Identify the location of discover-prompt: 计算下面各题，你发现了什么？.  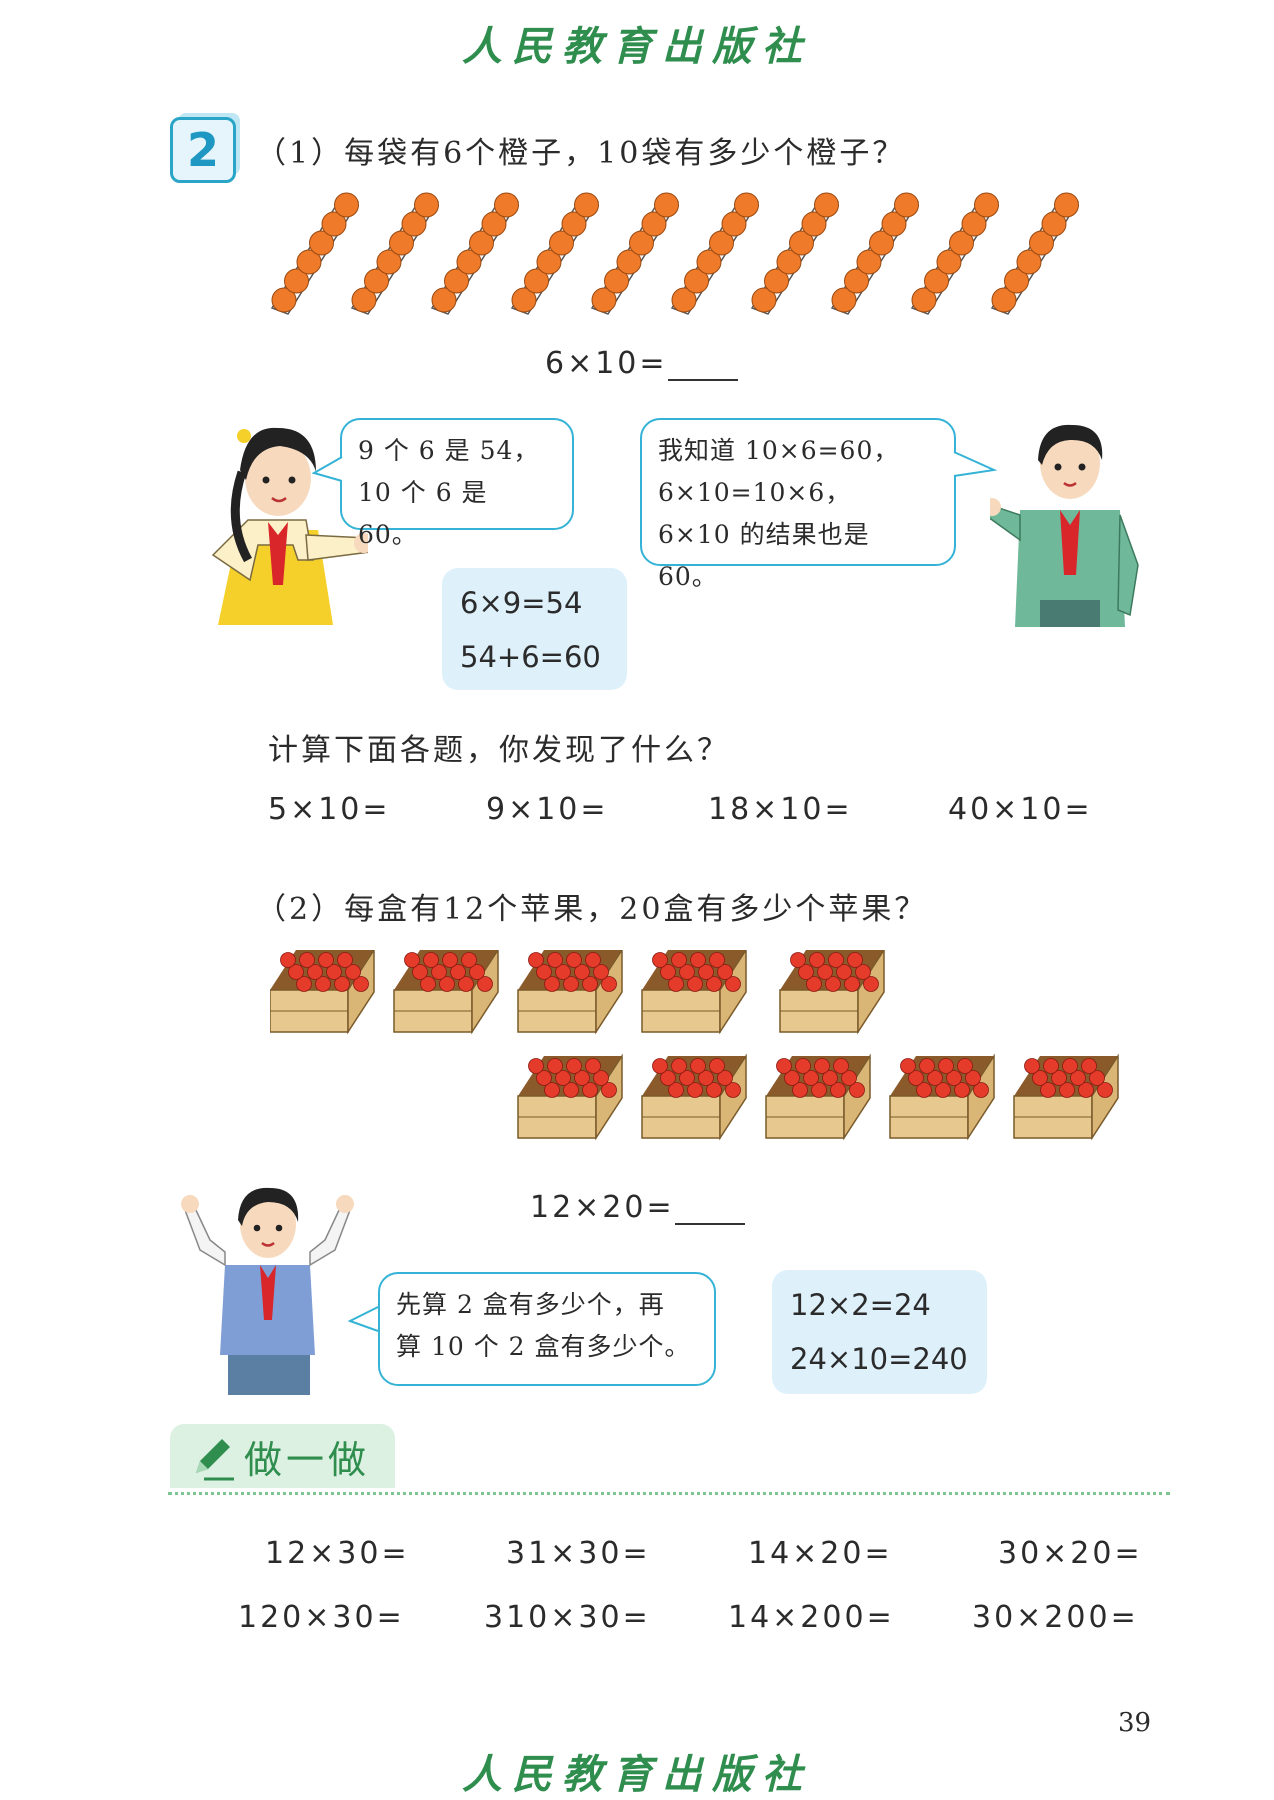
(499, 750).